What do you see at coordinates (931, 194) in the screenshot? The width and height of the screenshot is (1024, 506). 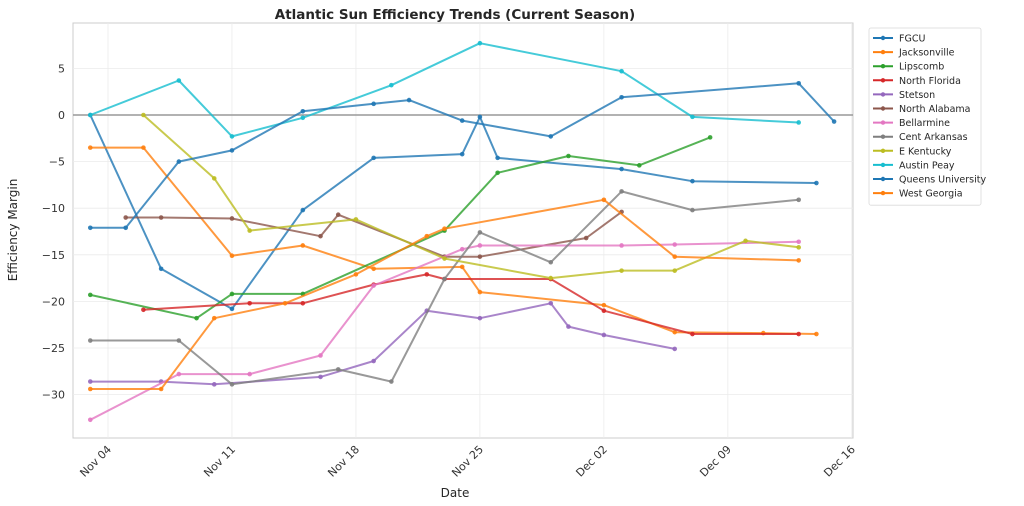 I see `legend-label: West Georgia` at bounding box center [931, 194].